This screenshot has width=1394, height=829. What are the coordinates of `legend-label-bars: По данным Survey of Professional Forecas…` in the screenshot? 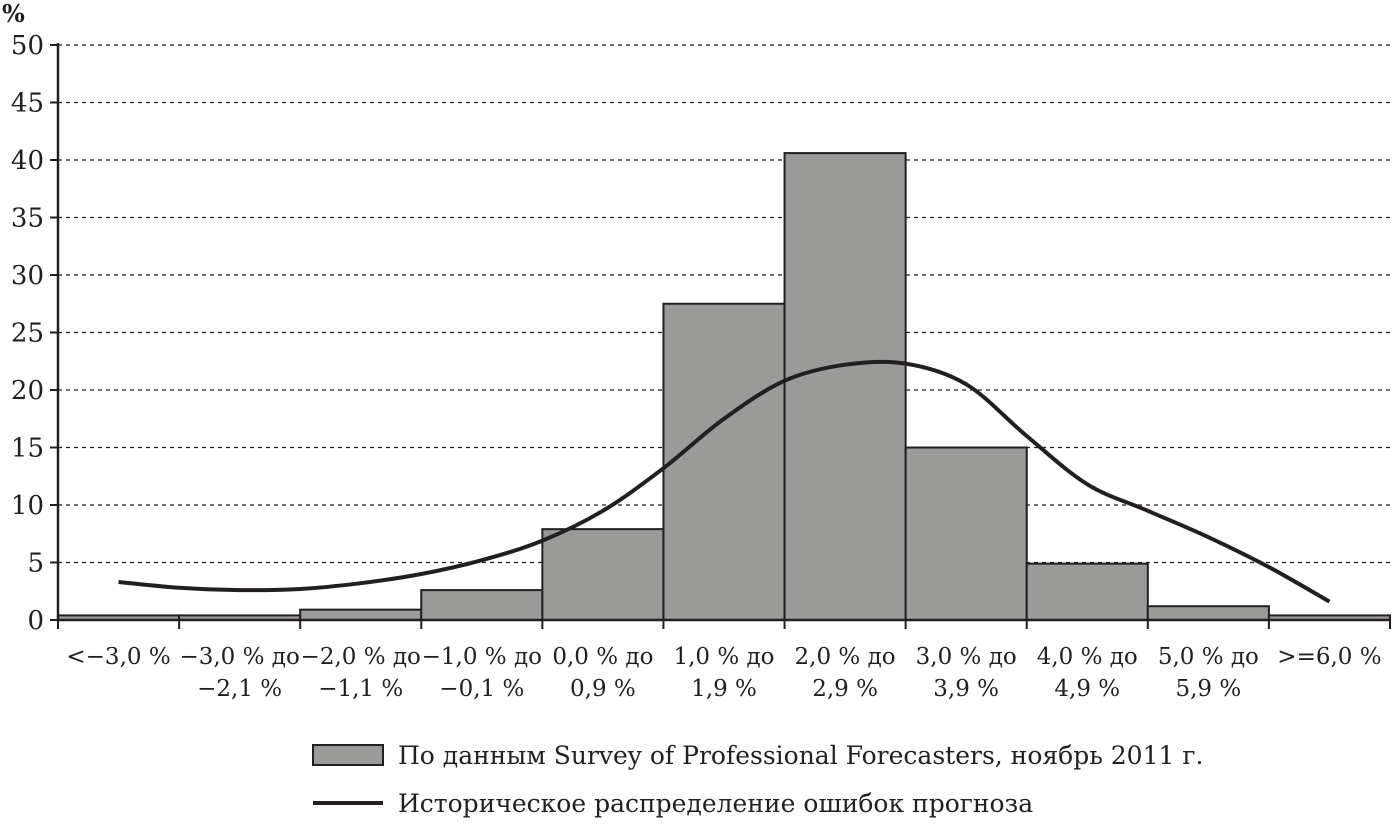 It's located at (800, 755).